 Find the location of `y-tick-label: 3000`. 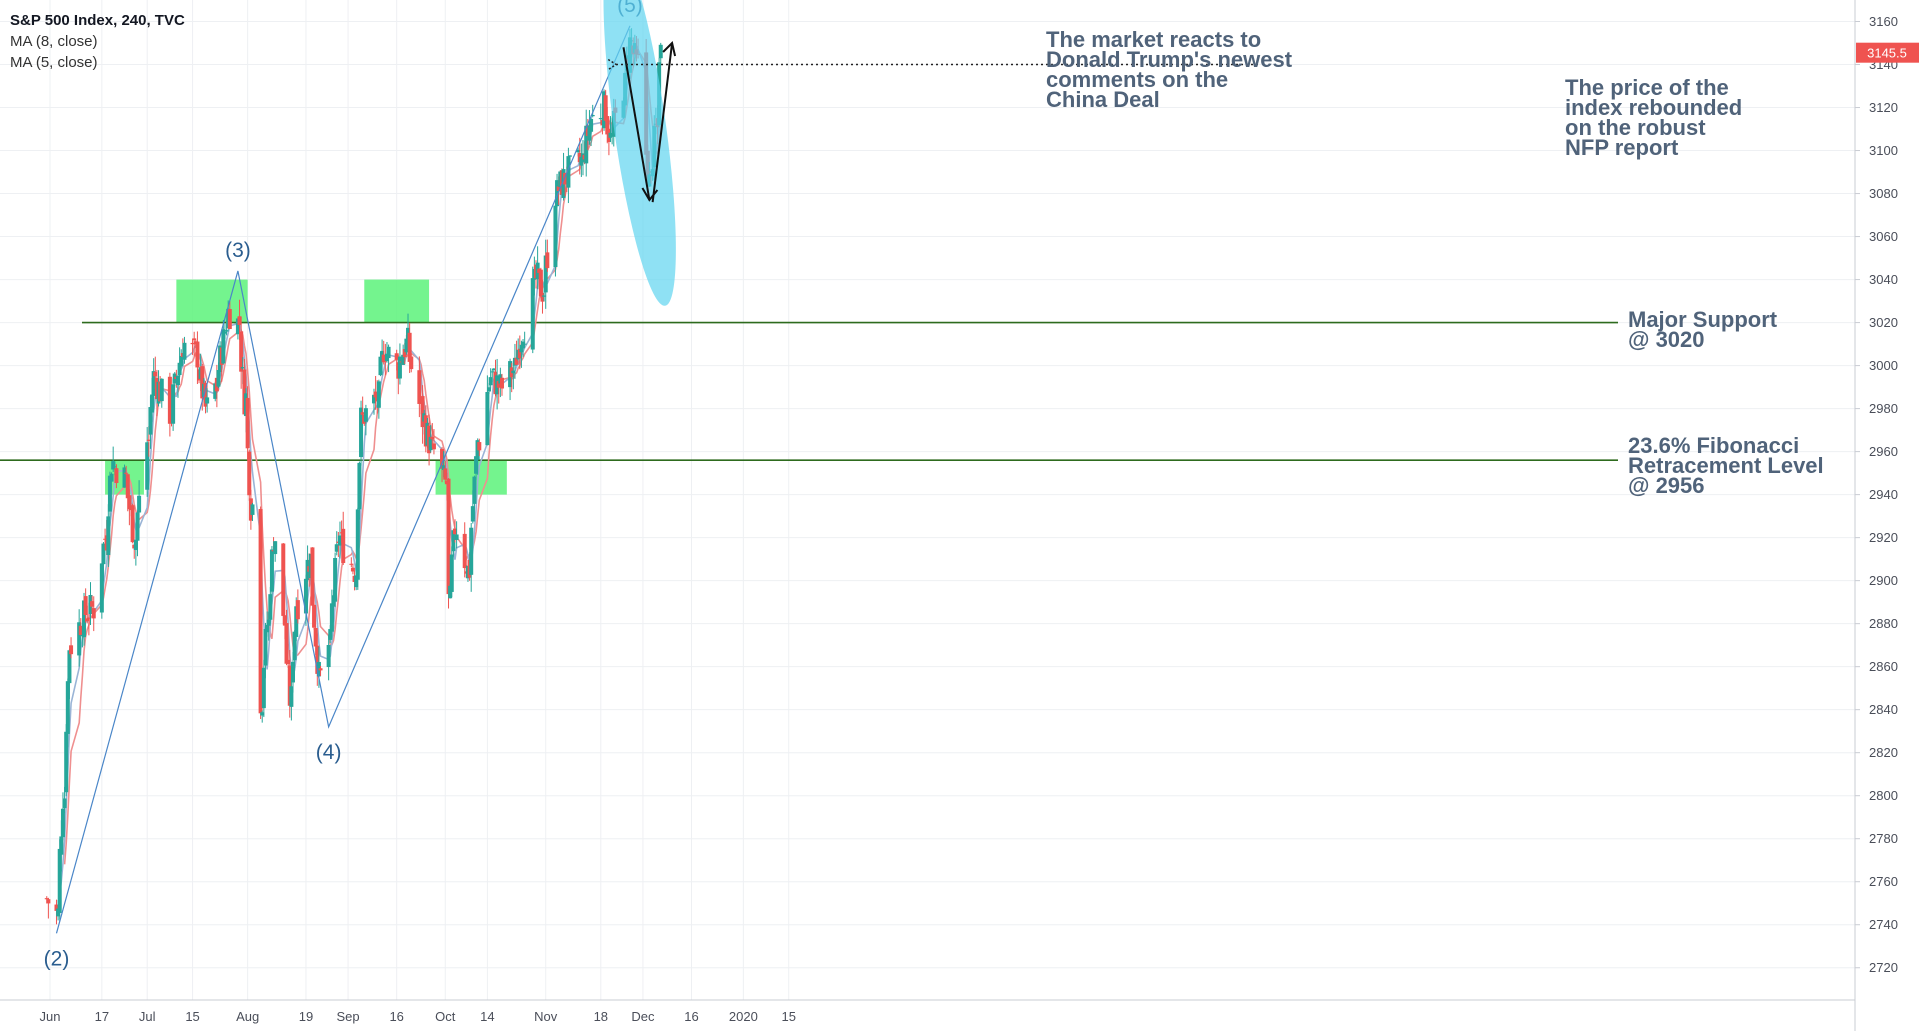

y-tick-label: 3000 is located at coordinates (1883, 365).